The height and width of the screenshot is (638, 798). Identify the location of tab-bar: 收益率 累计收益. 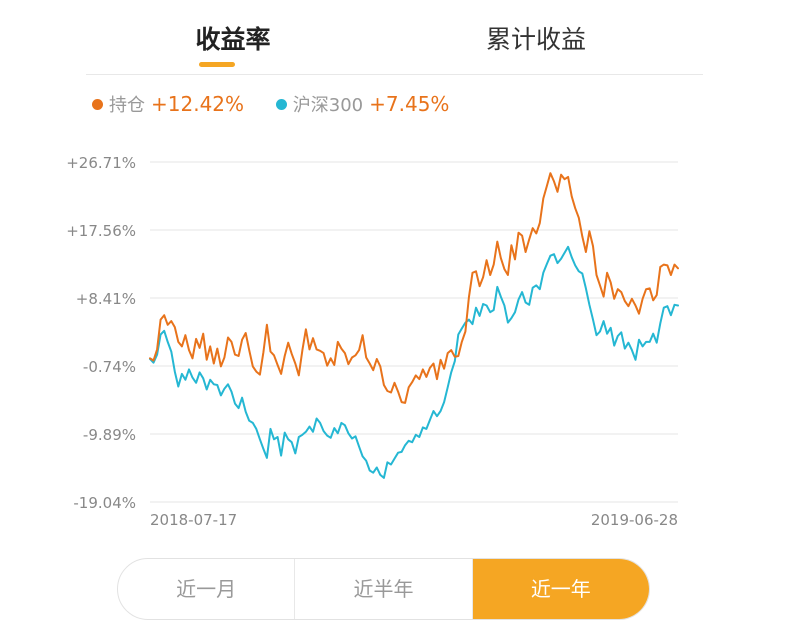
(394, 37).